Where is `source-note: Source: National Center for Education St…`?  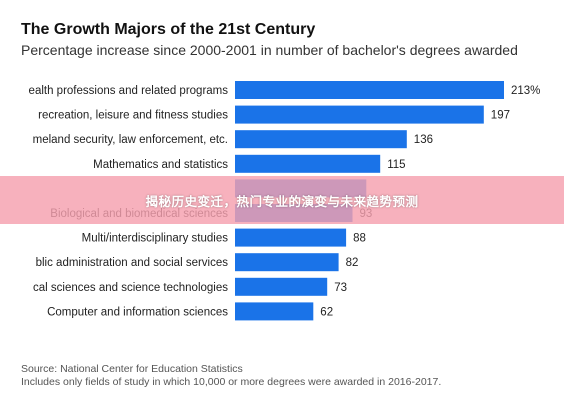 source-note: Source: National Center for Education St… is located at coordinates (231, 376).